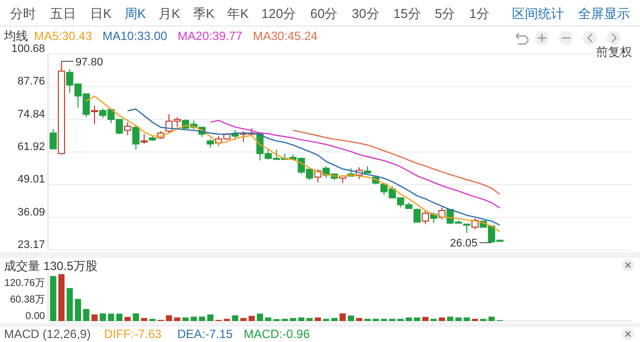 Image resolution: width=640 pixels, height=342 pixels. Describe the element at coordinates (203, 13) in the screenshot. I see `text: 季K` at that location.